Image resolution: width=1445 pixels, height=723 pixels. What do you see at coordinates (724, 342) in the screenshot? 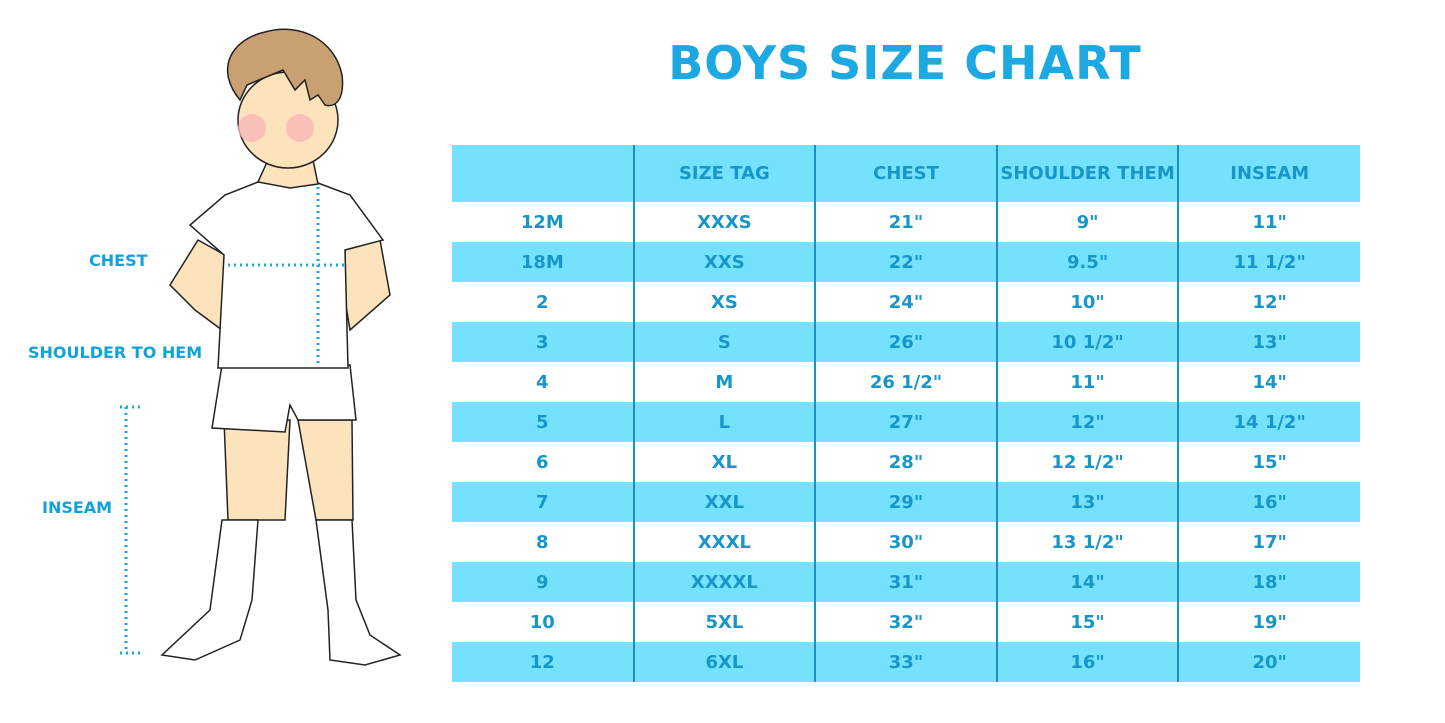
I see `table-cell: S` at bounding box center [724, 342].